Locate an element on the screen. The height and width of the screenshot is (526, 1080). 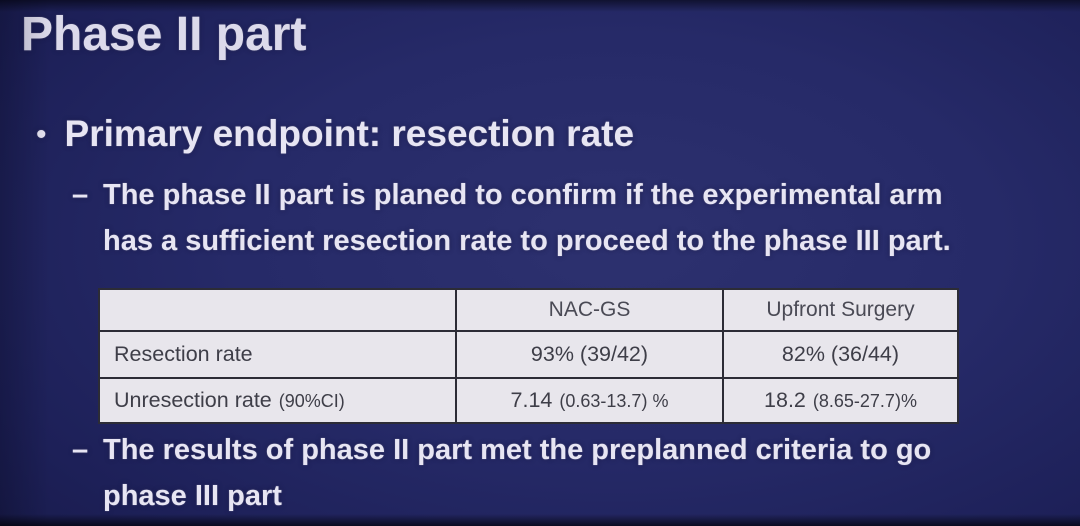
unresection-rate-label-sub: (90%CI) is located at coordinates (311, 401).